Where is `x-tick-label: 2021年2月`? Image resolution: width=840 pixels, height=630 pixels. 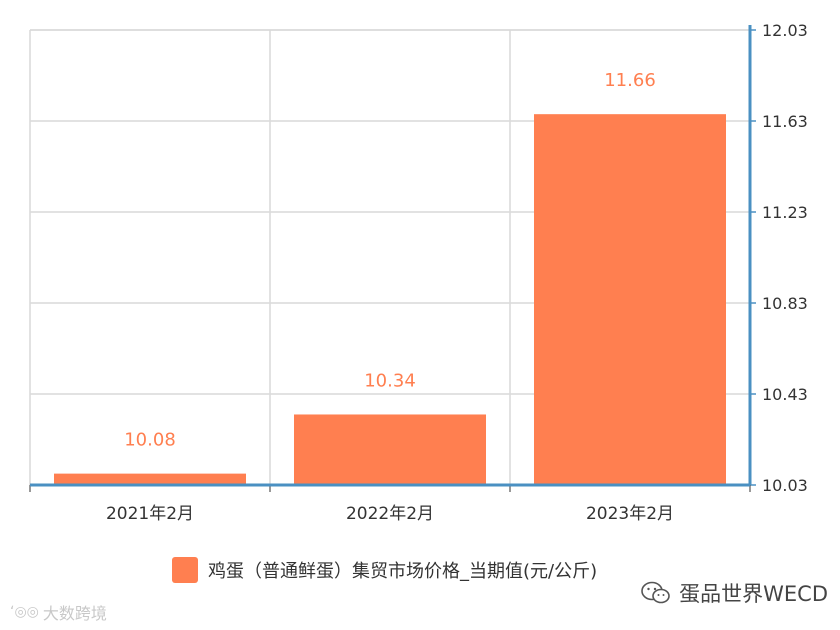 x-tick-label: 2021年2月 is located at coordinates (150, 514).